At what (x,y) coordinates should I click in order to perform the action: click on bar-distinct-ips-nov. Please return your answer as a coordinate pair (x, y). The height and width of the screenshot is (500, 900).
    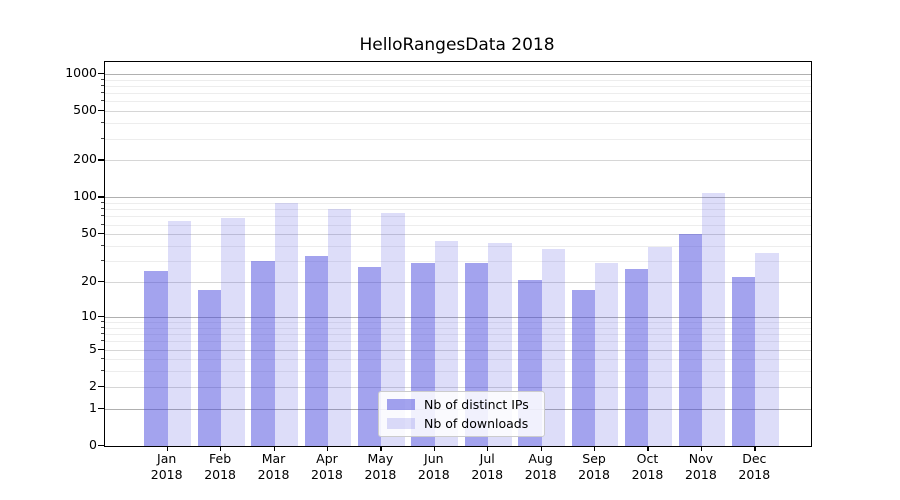
    Looking at the image, I should click on (690, 340).